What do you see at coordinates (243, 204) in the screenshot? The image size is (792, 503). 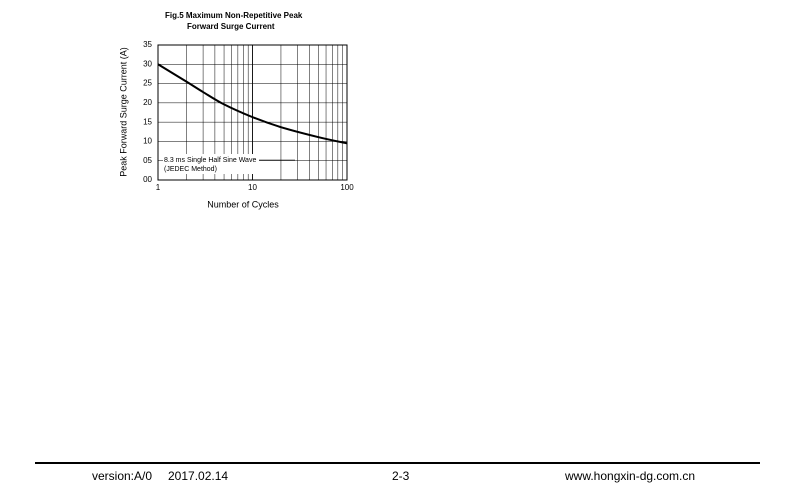 I see `x-axis-label: Number of Cycles` at bounding box center [243, 204].